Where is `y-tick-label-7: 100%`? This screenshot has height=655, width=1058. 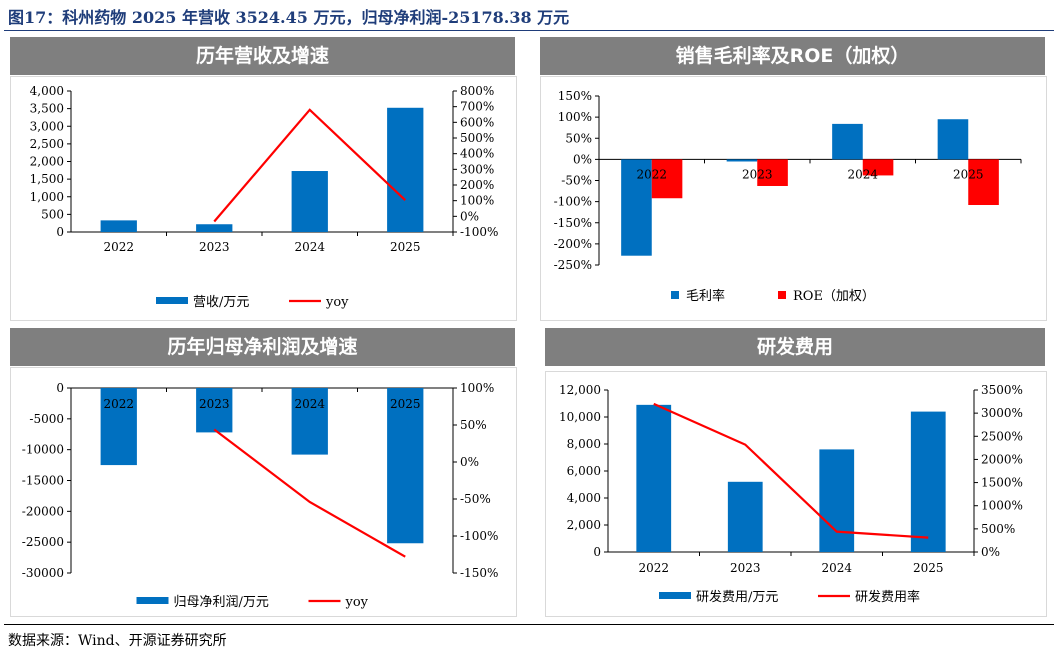 y-tick-label-7: 100% is located at coordinates (575, 117).